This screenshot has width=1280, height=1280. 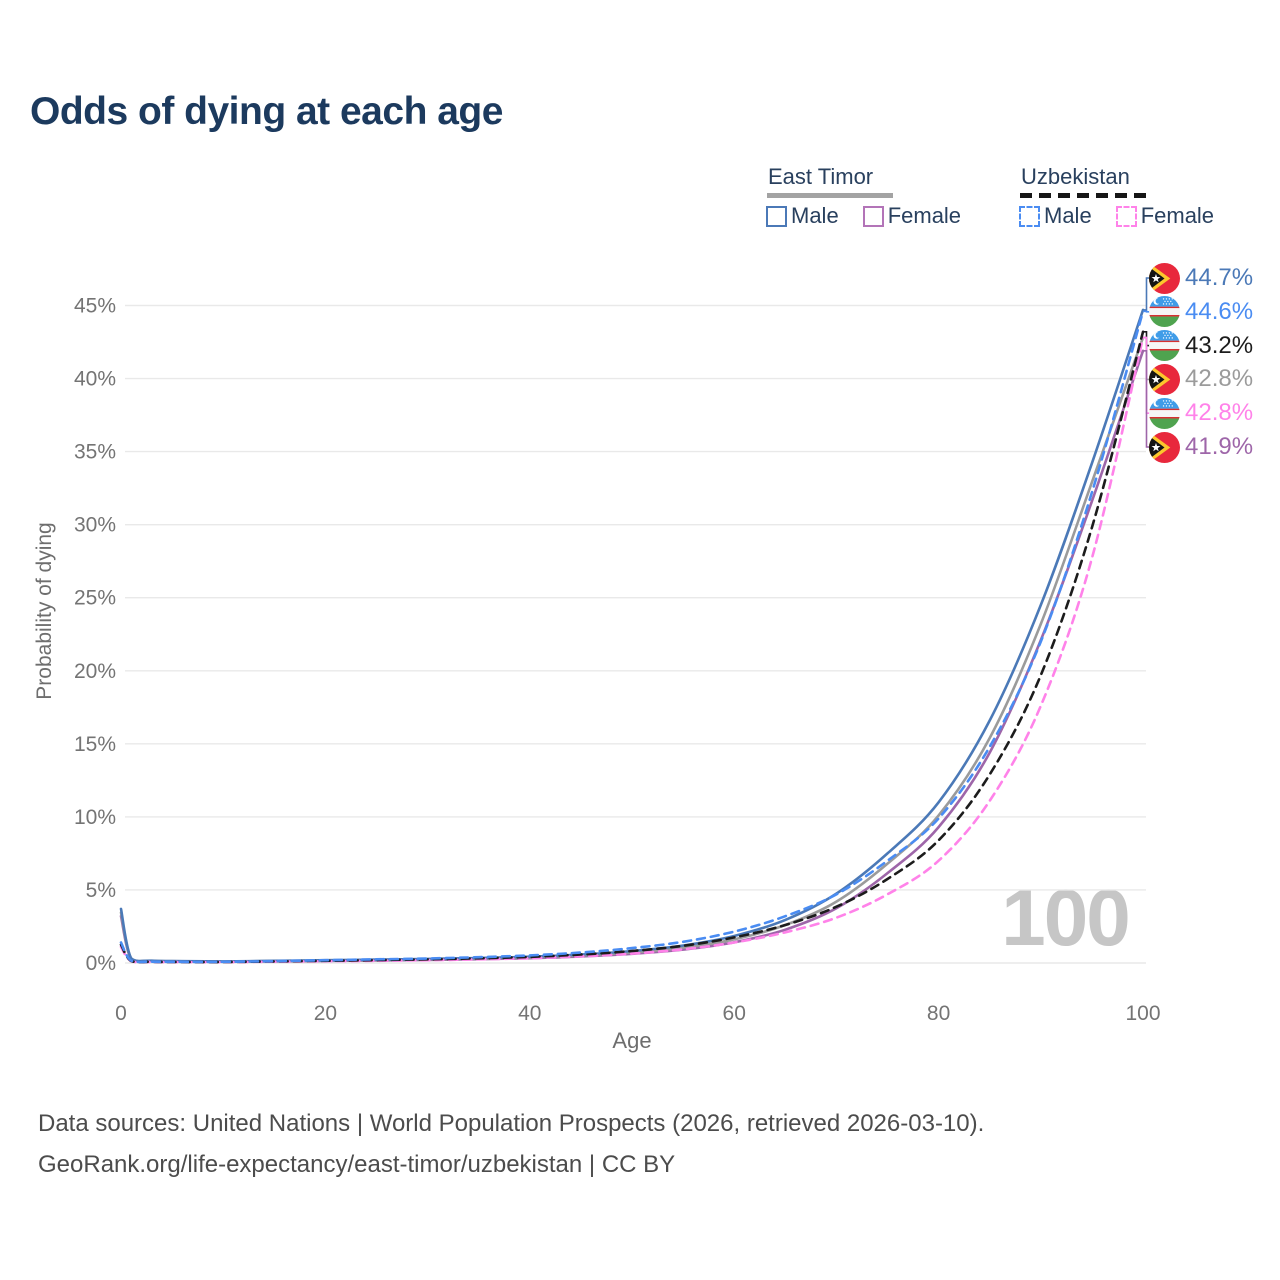 What do you see at coordinates (325, 1013) in the screenshot?
I see `x-tick-label: 20` at bounding box center [325, 1013].